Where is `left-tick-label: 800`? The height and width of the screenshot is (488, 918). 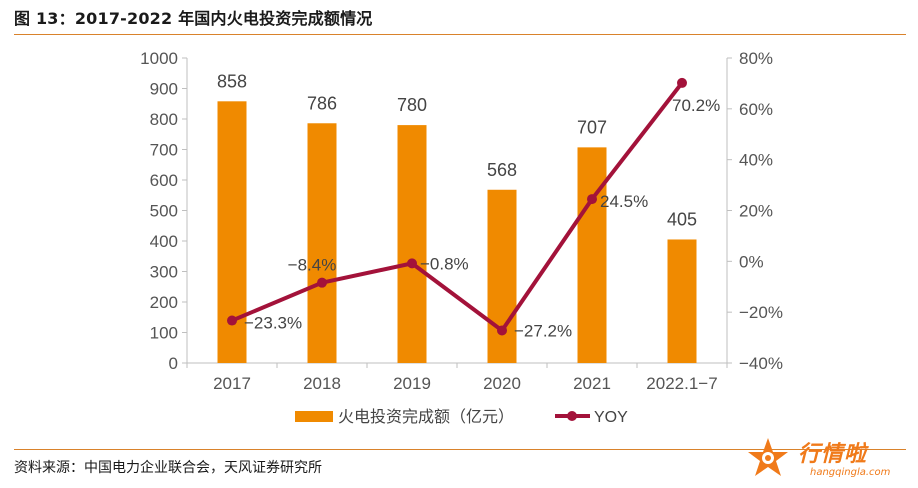
left-tick-label: 800 is located at coordinates (164, 119).